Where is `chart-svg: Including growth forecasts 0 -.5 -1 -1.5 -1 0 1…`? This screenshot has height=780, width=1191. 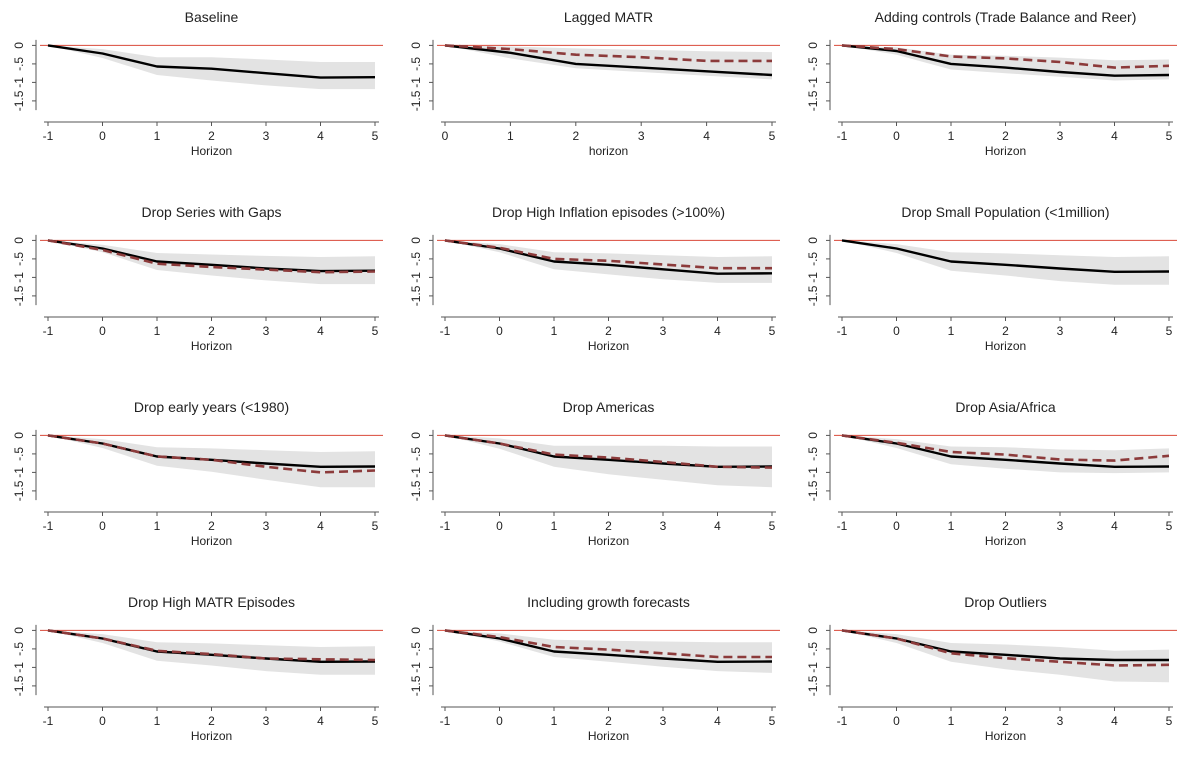 chart-svg: Including growth forecasts 0 -.5 -1 -1.5 -1 0 1… is located at coordinates (594, 668).